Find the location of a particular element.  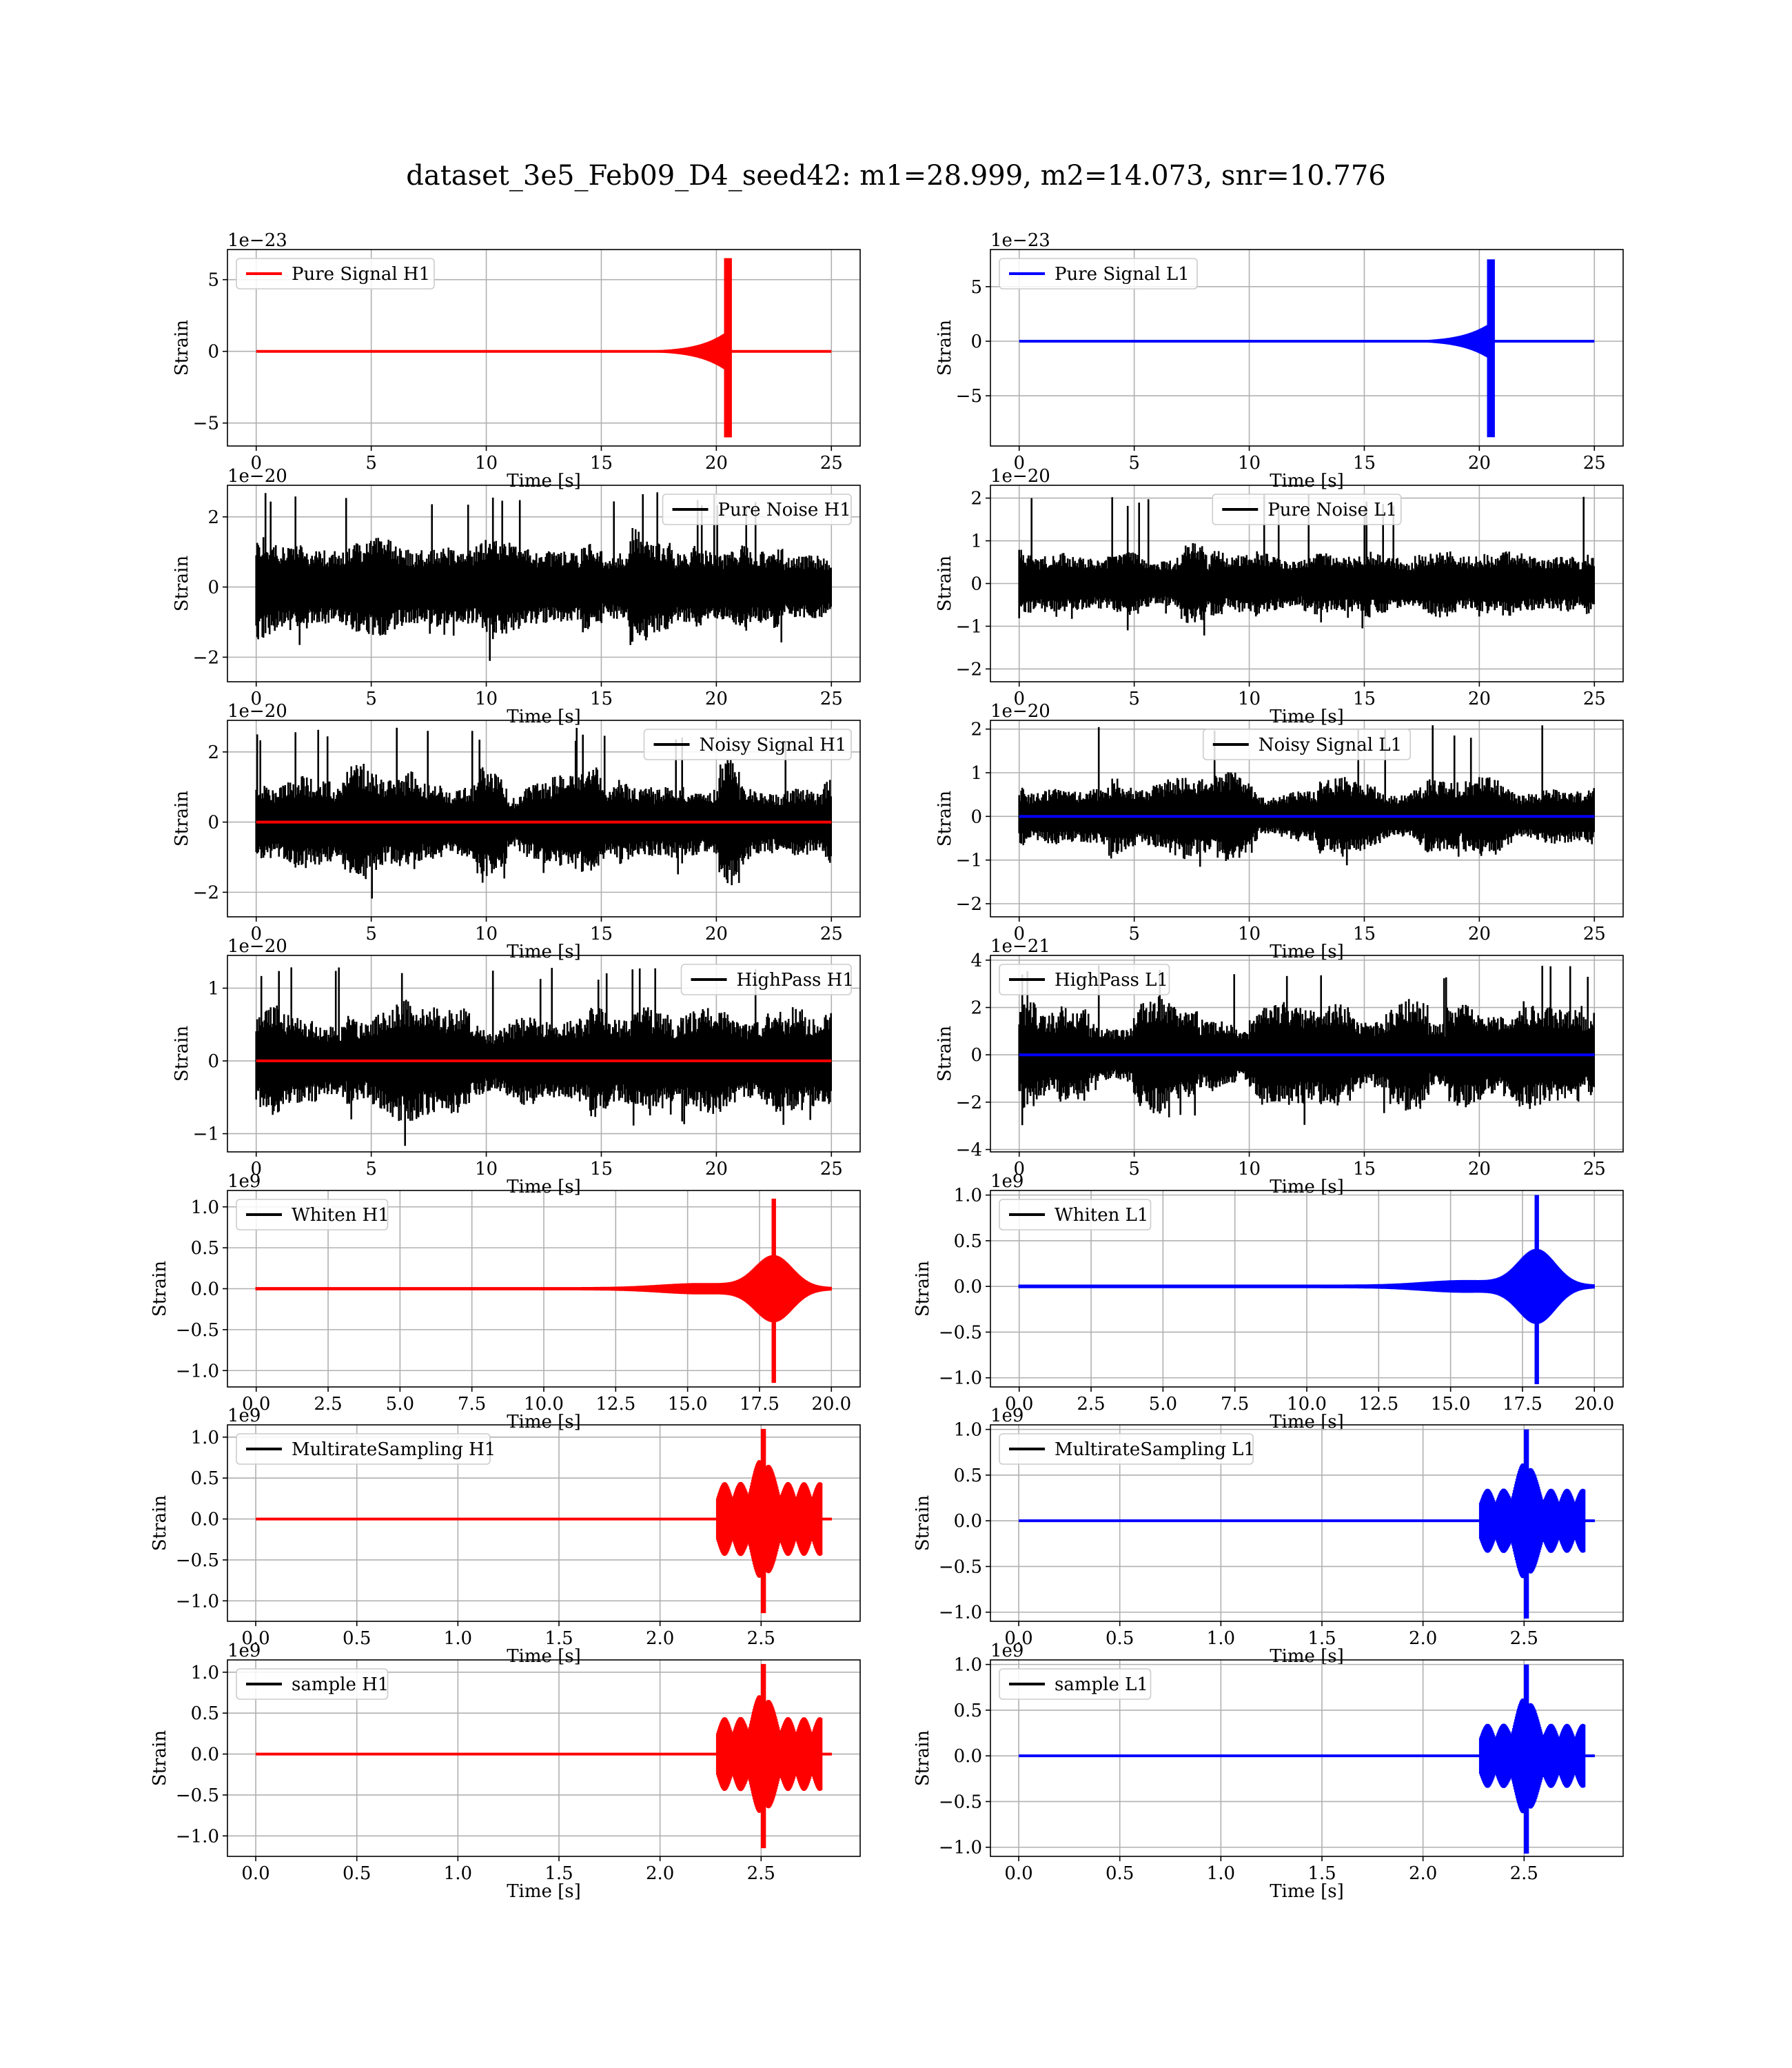

legend: Pure Noise H1 is located at coordinates (757, 510).